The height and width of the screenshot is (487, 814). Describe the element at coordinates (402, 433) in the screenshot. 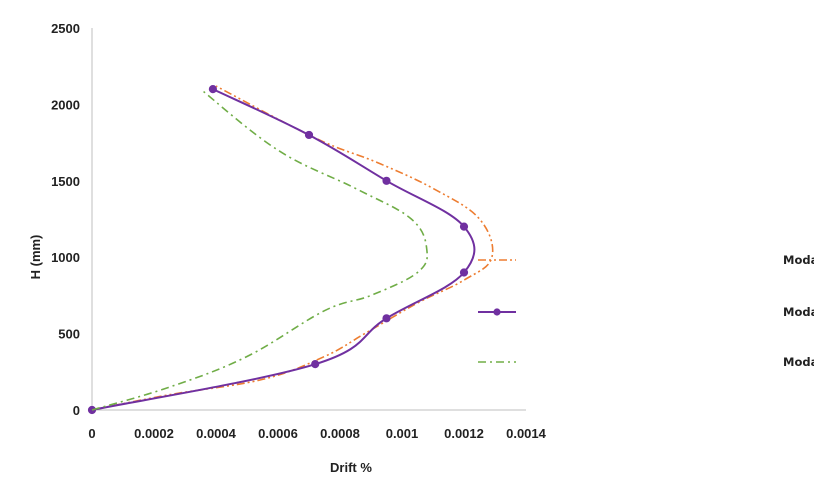

I see `x-tick-label: 0.001` at that location.